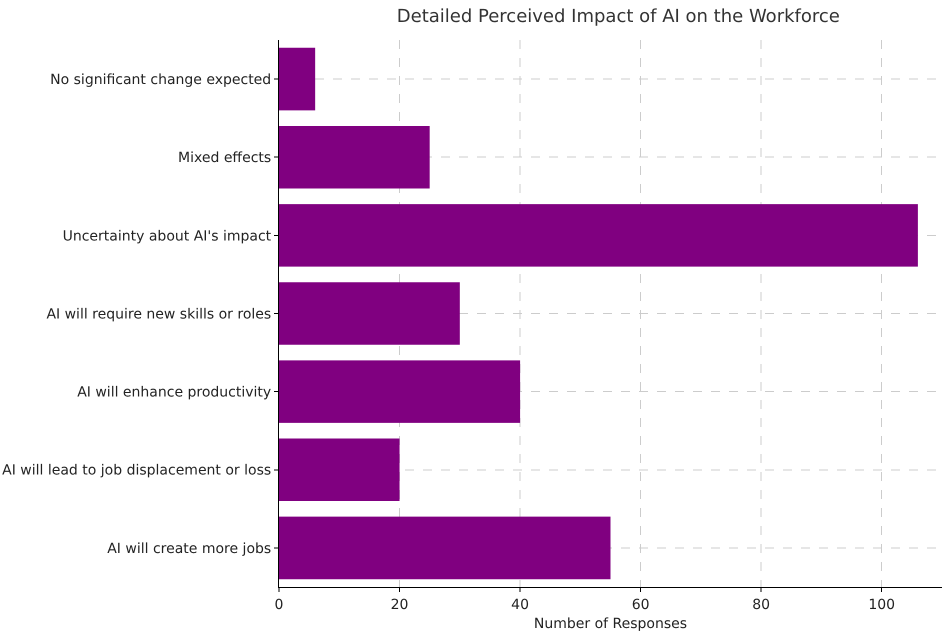 This screenshot has width=944, height=639. I want to click on x-tick-label: 20, so click(399, 604).